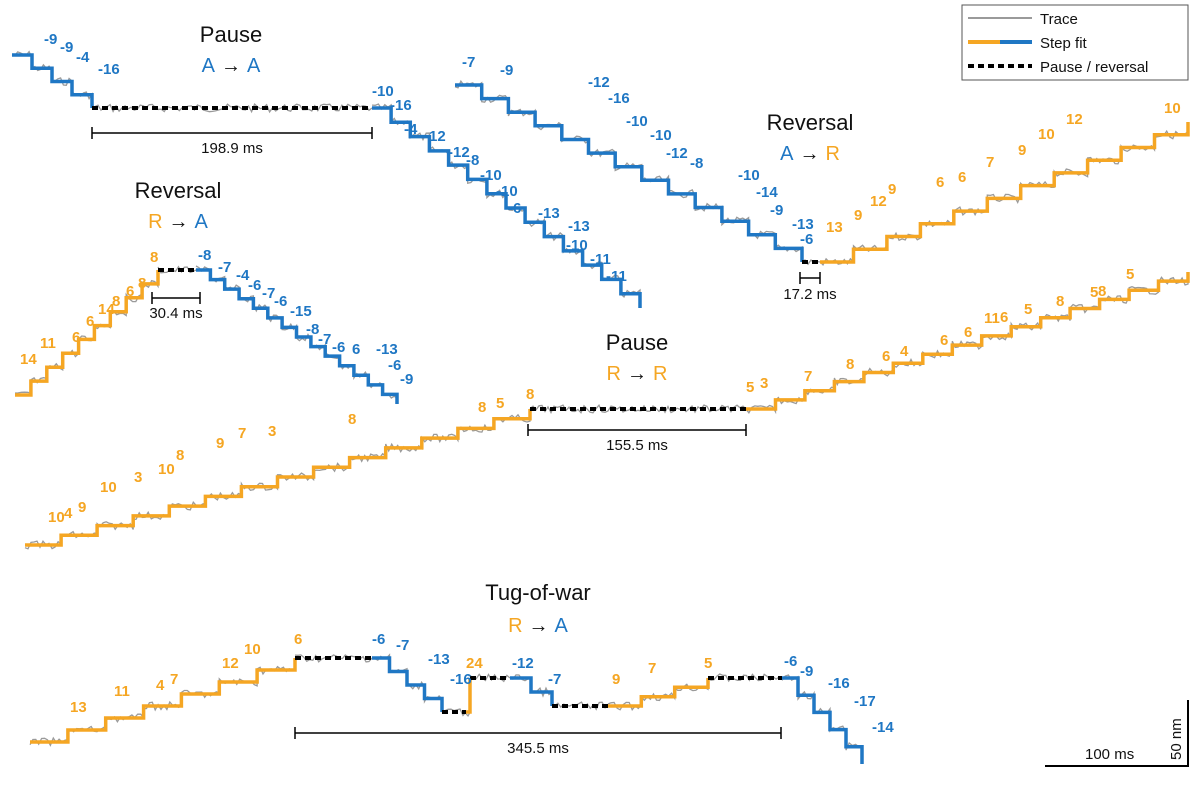  What do you see at coordinates (883, 727) in the screenshot?
I see `step-label-tug-of-war-10-4: -14` at bounding box center [883, 727].